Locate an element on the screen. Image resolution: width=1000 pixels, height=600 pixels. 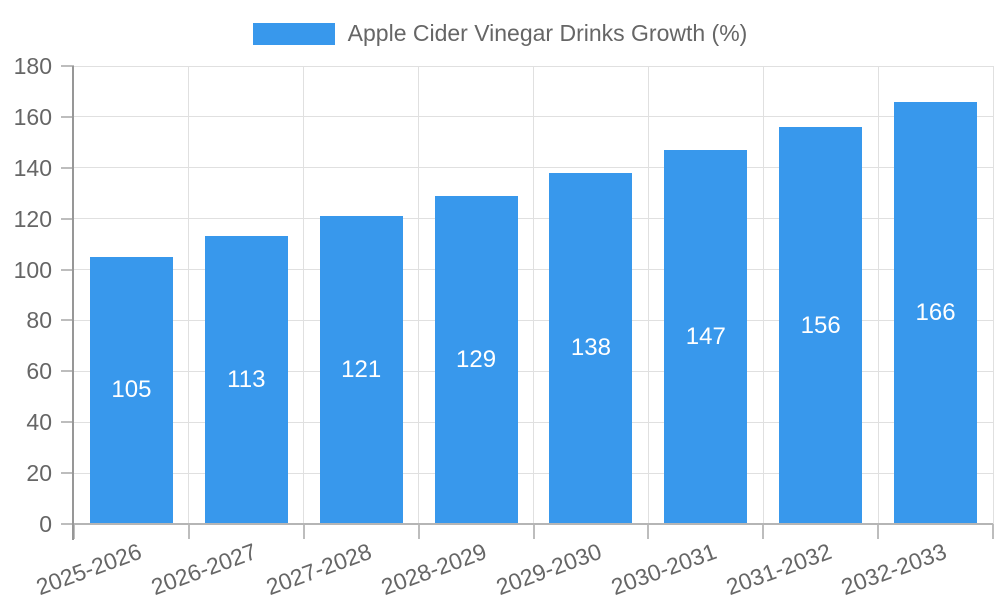
x-axis-line is located at coordinates (533, 524).